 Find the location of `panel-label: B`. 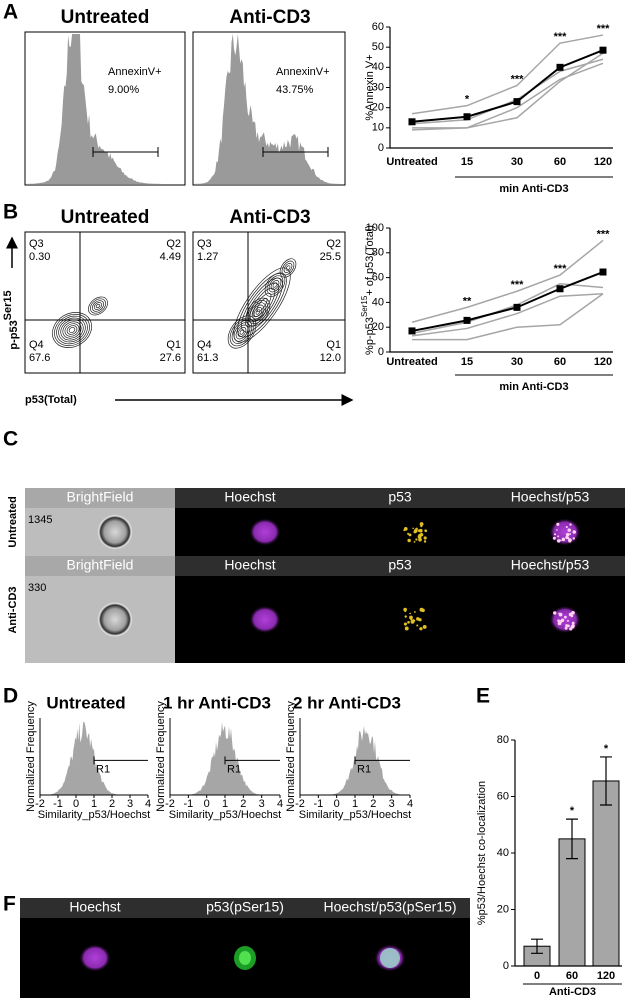

panel-label: B is located at coordinates (10, 212).